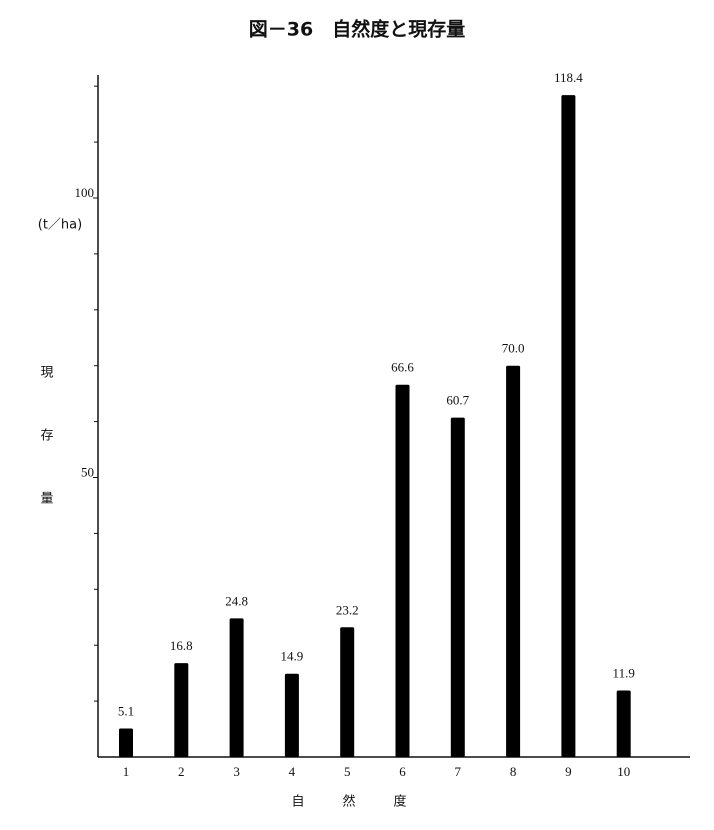 The width and height of the screenshot is (714, 830). What do you see at coordinates (568, 771) in the screenshot?
I see `x-tick-label: 9` at bounding box center [568, 771].